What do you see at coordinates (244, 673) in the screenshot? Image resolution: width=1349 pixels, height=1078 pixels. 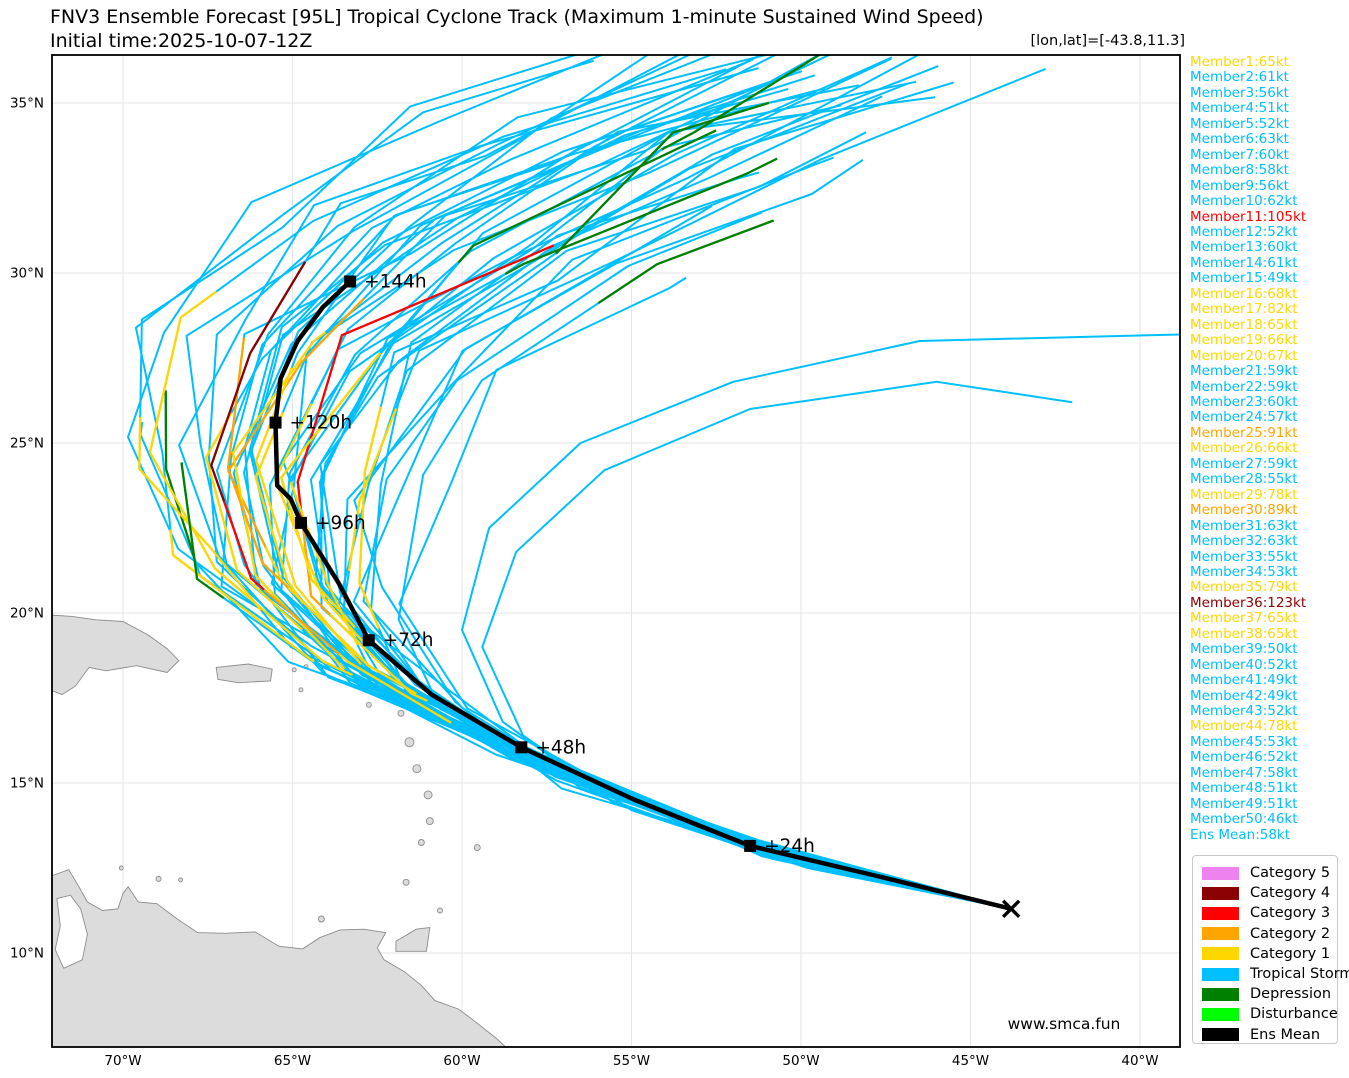 I see `land-puerto-rico` at bounding box center [244, 673].